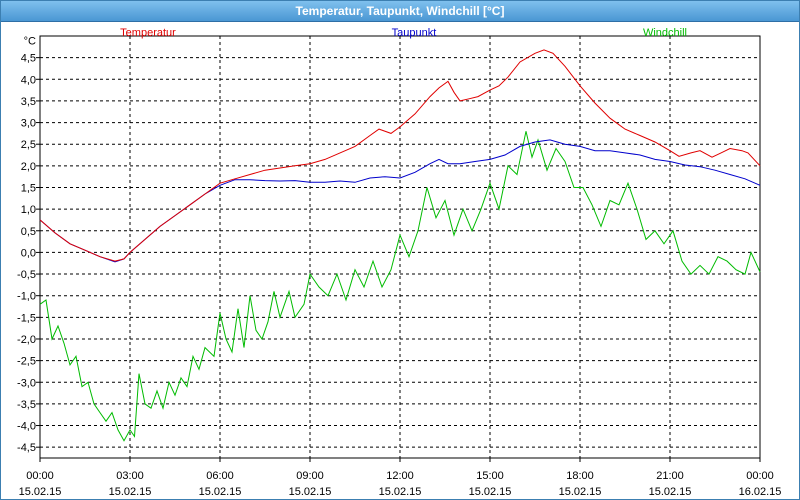 Image resolution: width=800 pixels, height=500 pixels. What do you see at coordinates (28, 167) in the screenshot?
I see `y-tick-label: 2,0` at bounding box center [28, 167].